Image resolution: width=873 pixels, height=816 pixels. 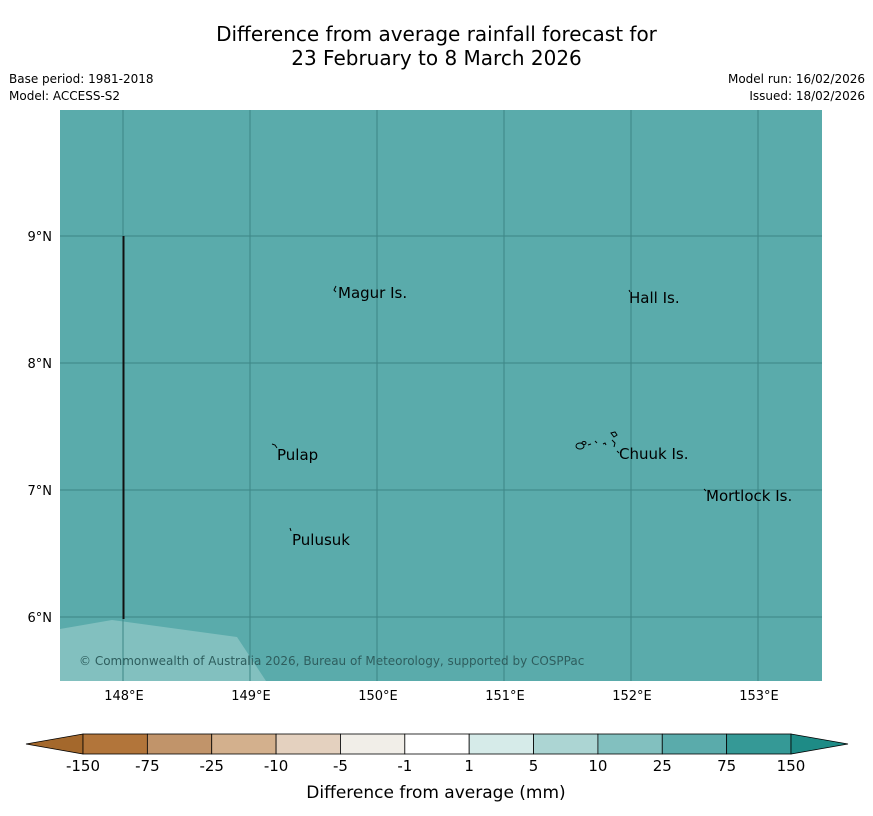 What do you see at coordinates (147, 766) in the screenshot?
I see `colorbar-tick-label: -75` at bounding box center [147, 766].